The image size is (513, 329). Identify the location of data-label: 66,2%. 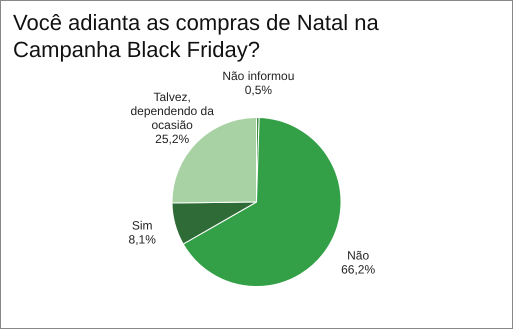
(358, 269).